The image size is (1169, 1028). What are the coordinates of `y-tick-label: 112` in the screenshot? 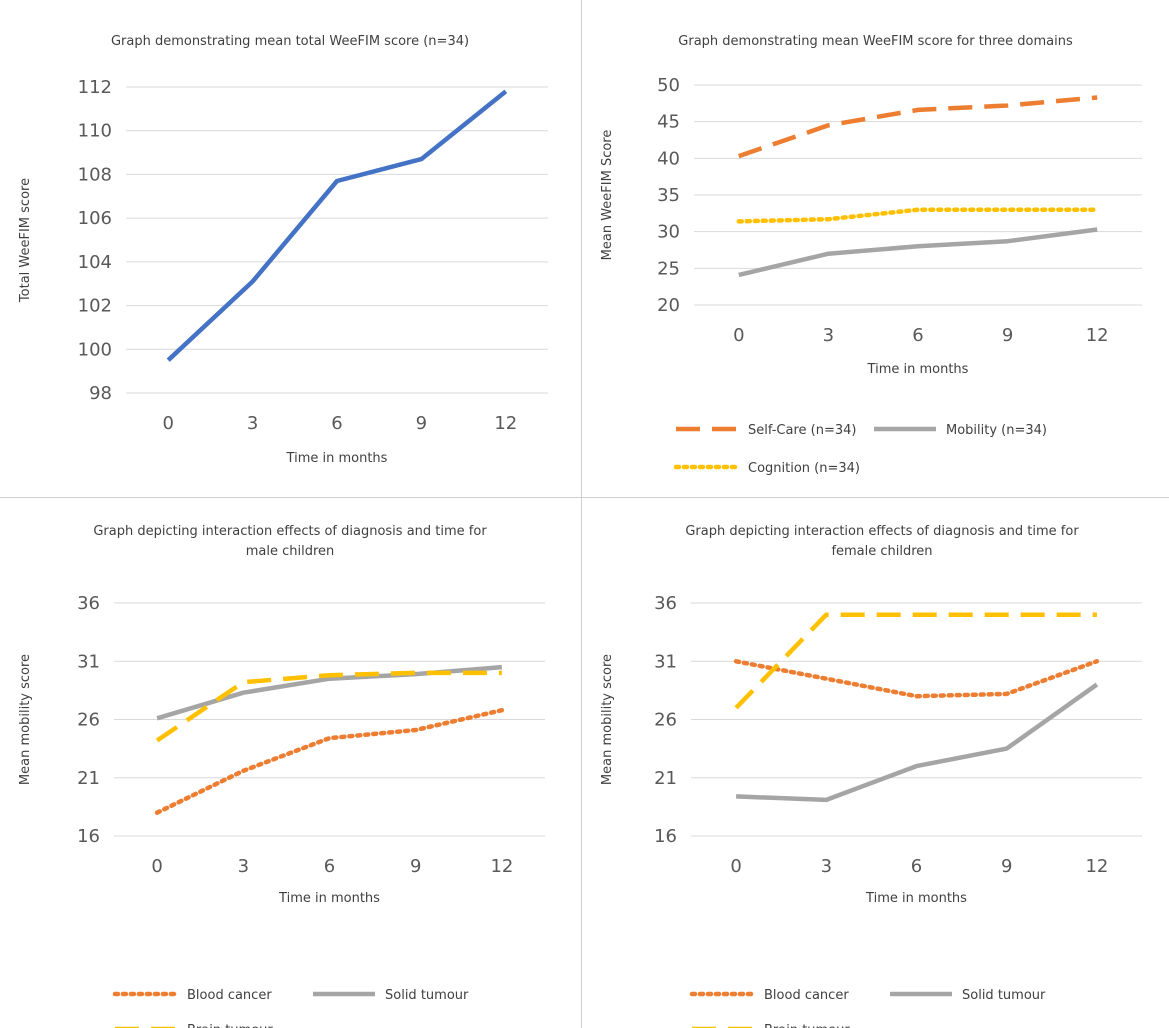 It's located at (95, 87).